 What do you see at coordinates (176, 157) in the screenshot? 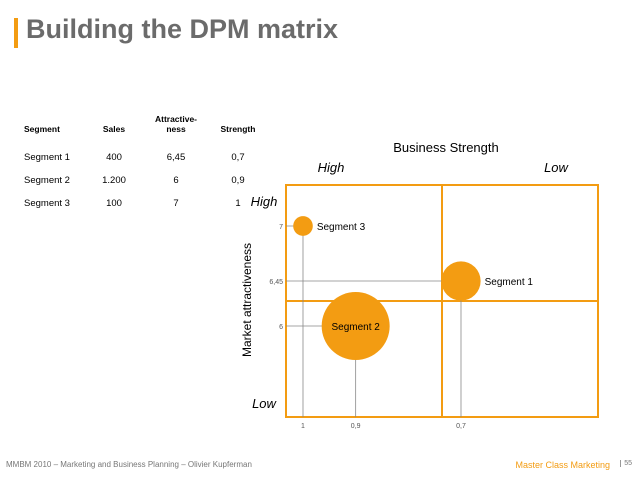
I see `table-cell: 6,45` at bounding box center [176, 157].